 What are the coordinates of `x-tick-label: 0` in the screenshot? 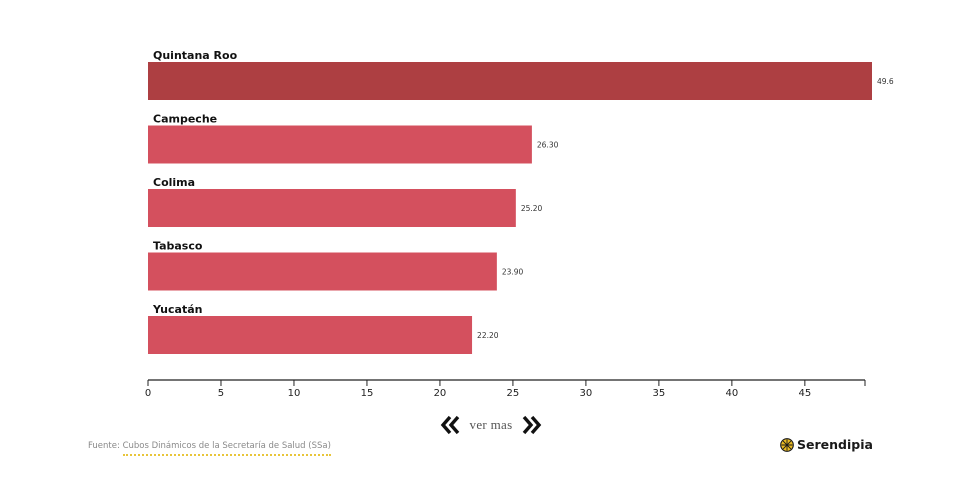 It's located at (148, 393).